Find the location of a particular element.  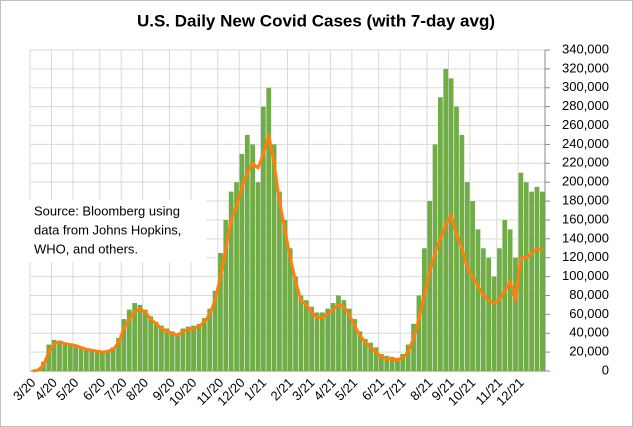

y-tick-label: 120,000 is located at coordinates (585, 256).